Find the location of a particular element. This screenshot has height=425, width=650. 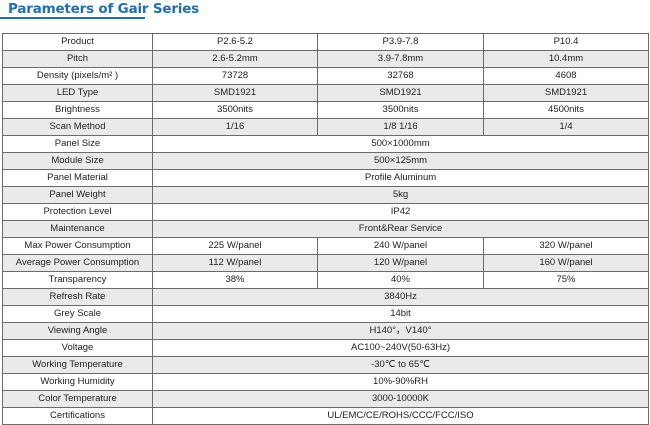

row-label-cell: Color Temperature is located at coordinates (77, 399).